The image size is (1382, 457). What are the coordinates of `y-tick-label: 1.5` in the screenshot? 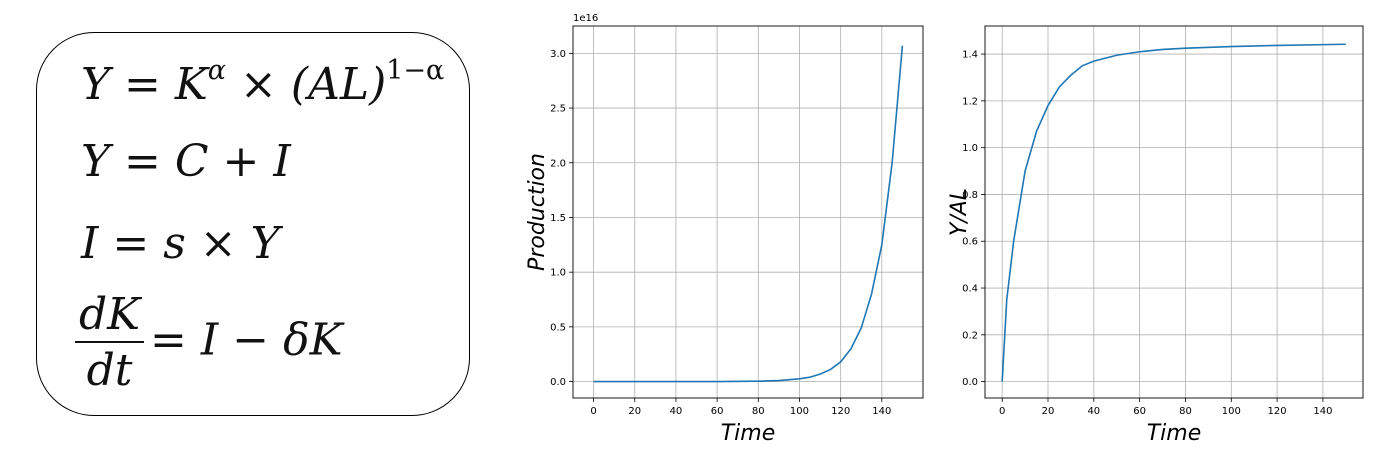 It's located at (558, 218).